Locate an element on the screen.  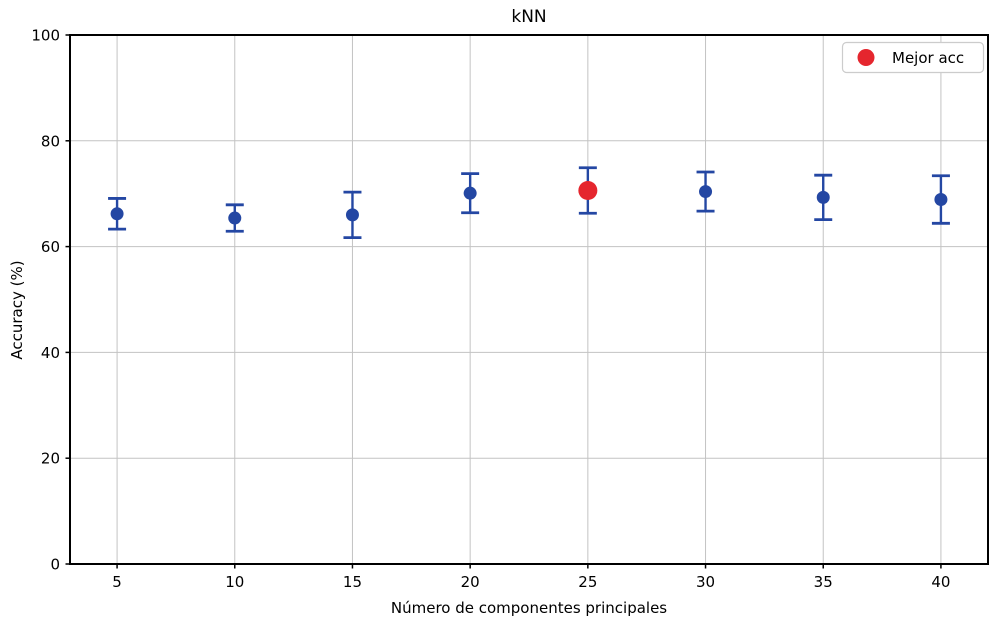
x-tick-label: 35 is located at coordinates (823, 582).